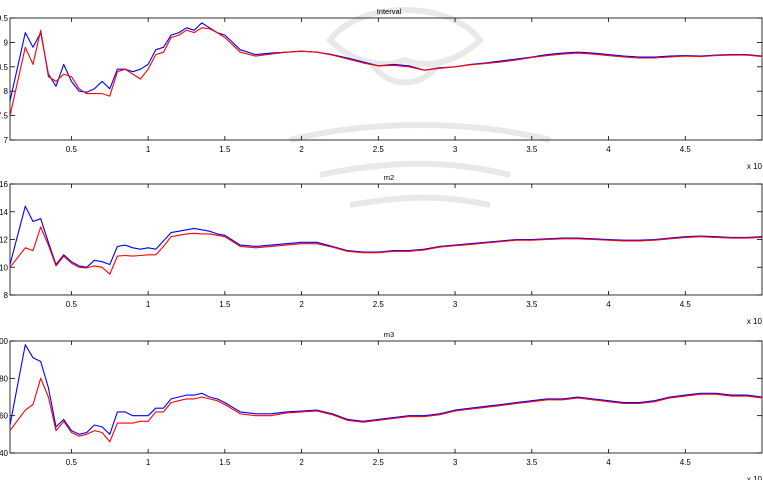 This screenshot has width=763, height=480. I want to click on y-tick-label: 9, so click(6, 42).